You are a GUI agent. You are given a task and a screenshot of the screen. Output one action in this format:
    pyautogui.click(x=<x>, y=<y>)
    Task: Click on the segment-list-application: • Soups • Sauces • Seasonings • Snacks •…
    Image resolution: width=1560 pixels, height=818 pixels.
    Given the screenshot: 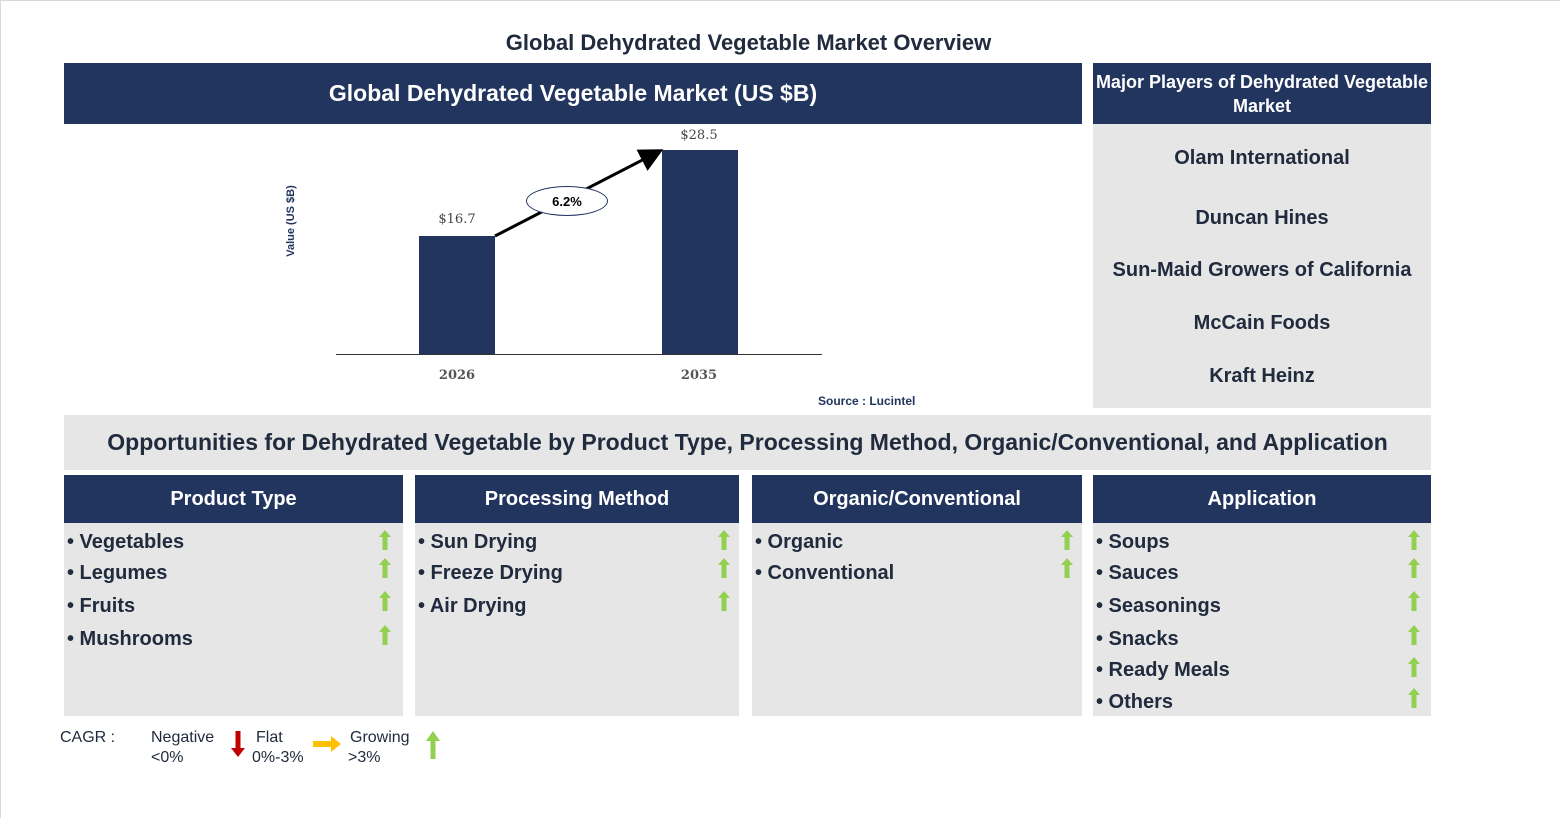 What is the action you would take?
    pyautogui.click(x=1262, y=619)
    